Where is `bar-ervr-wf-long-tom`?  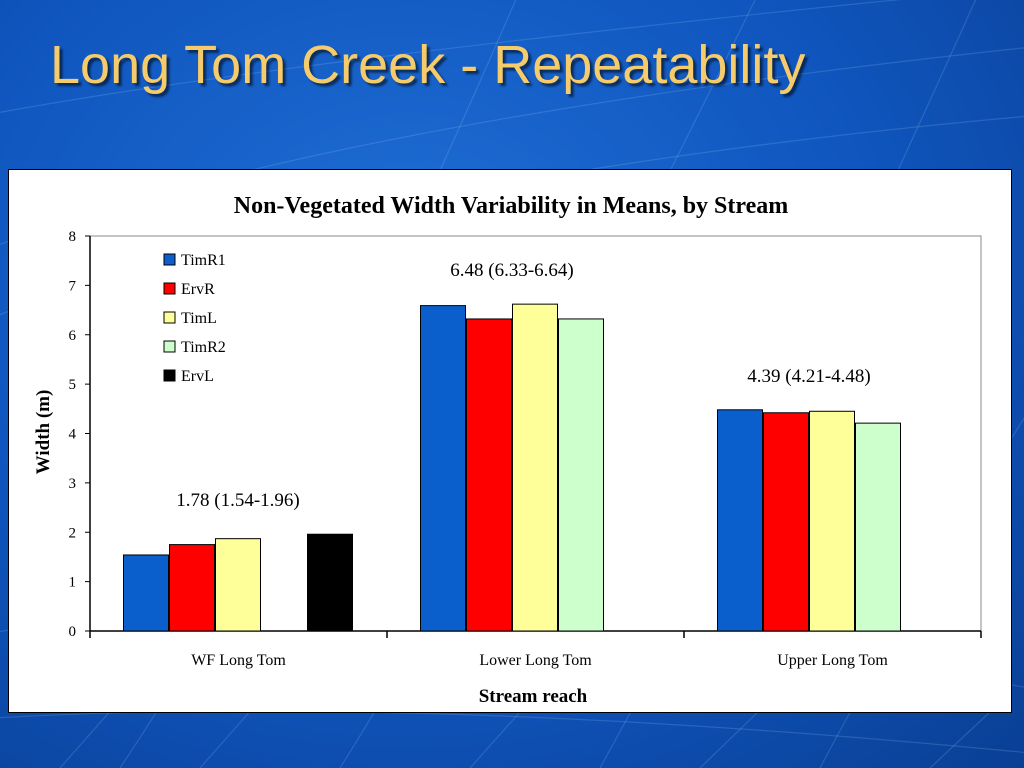 bar-ervr-wf-long-tom is located at coordinates (192, 588).